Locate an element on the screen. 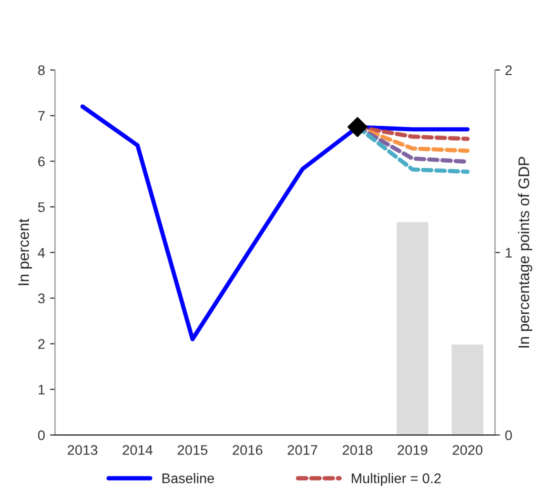 The height and width of the screenshot is (500, 550). x-tick-label: 2019 is located at coordinates (413, 450).